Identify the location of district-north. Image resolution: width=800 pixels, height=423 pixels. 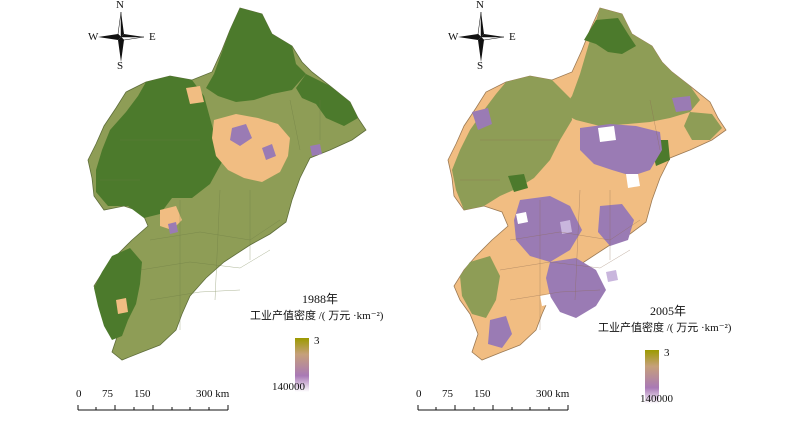
(256, 55).